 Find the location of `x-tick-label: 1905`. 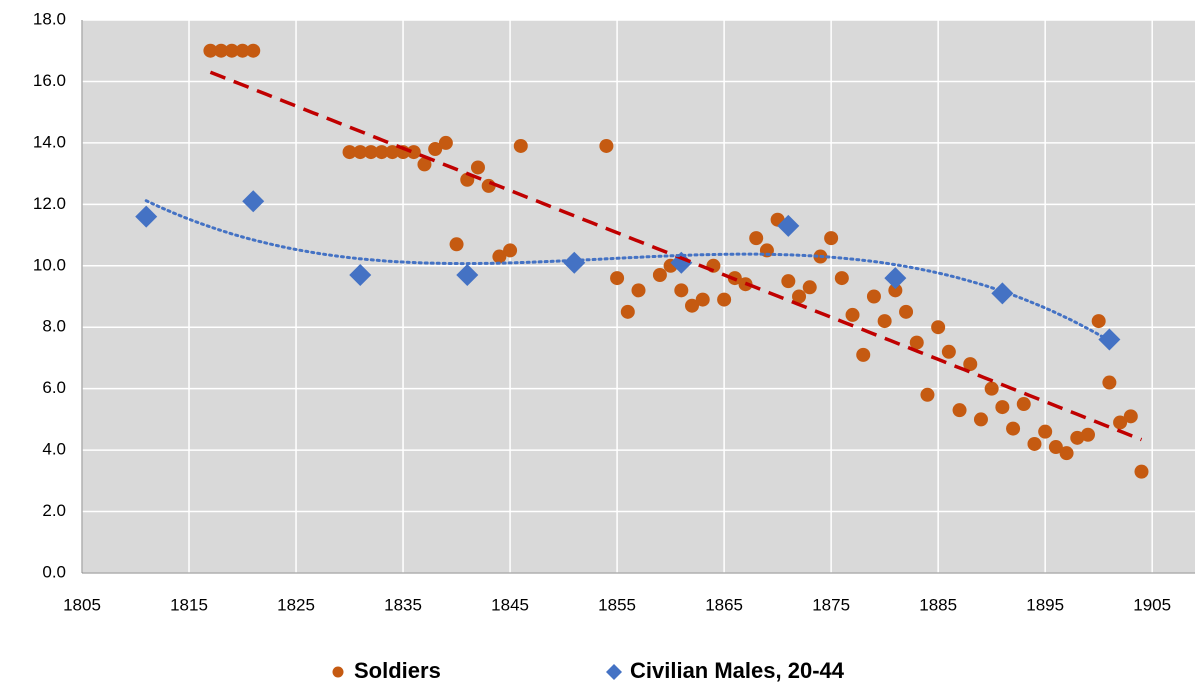

x-tick-label: 1905 is located at coordinates (1152, 604).